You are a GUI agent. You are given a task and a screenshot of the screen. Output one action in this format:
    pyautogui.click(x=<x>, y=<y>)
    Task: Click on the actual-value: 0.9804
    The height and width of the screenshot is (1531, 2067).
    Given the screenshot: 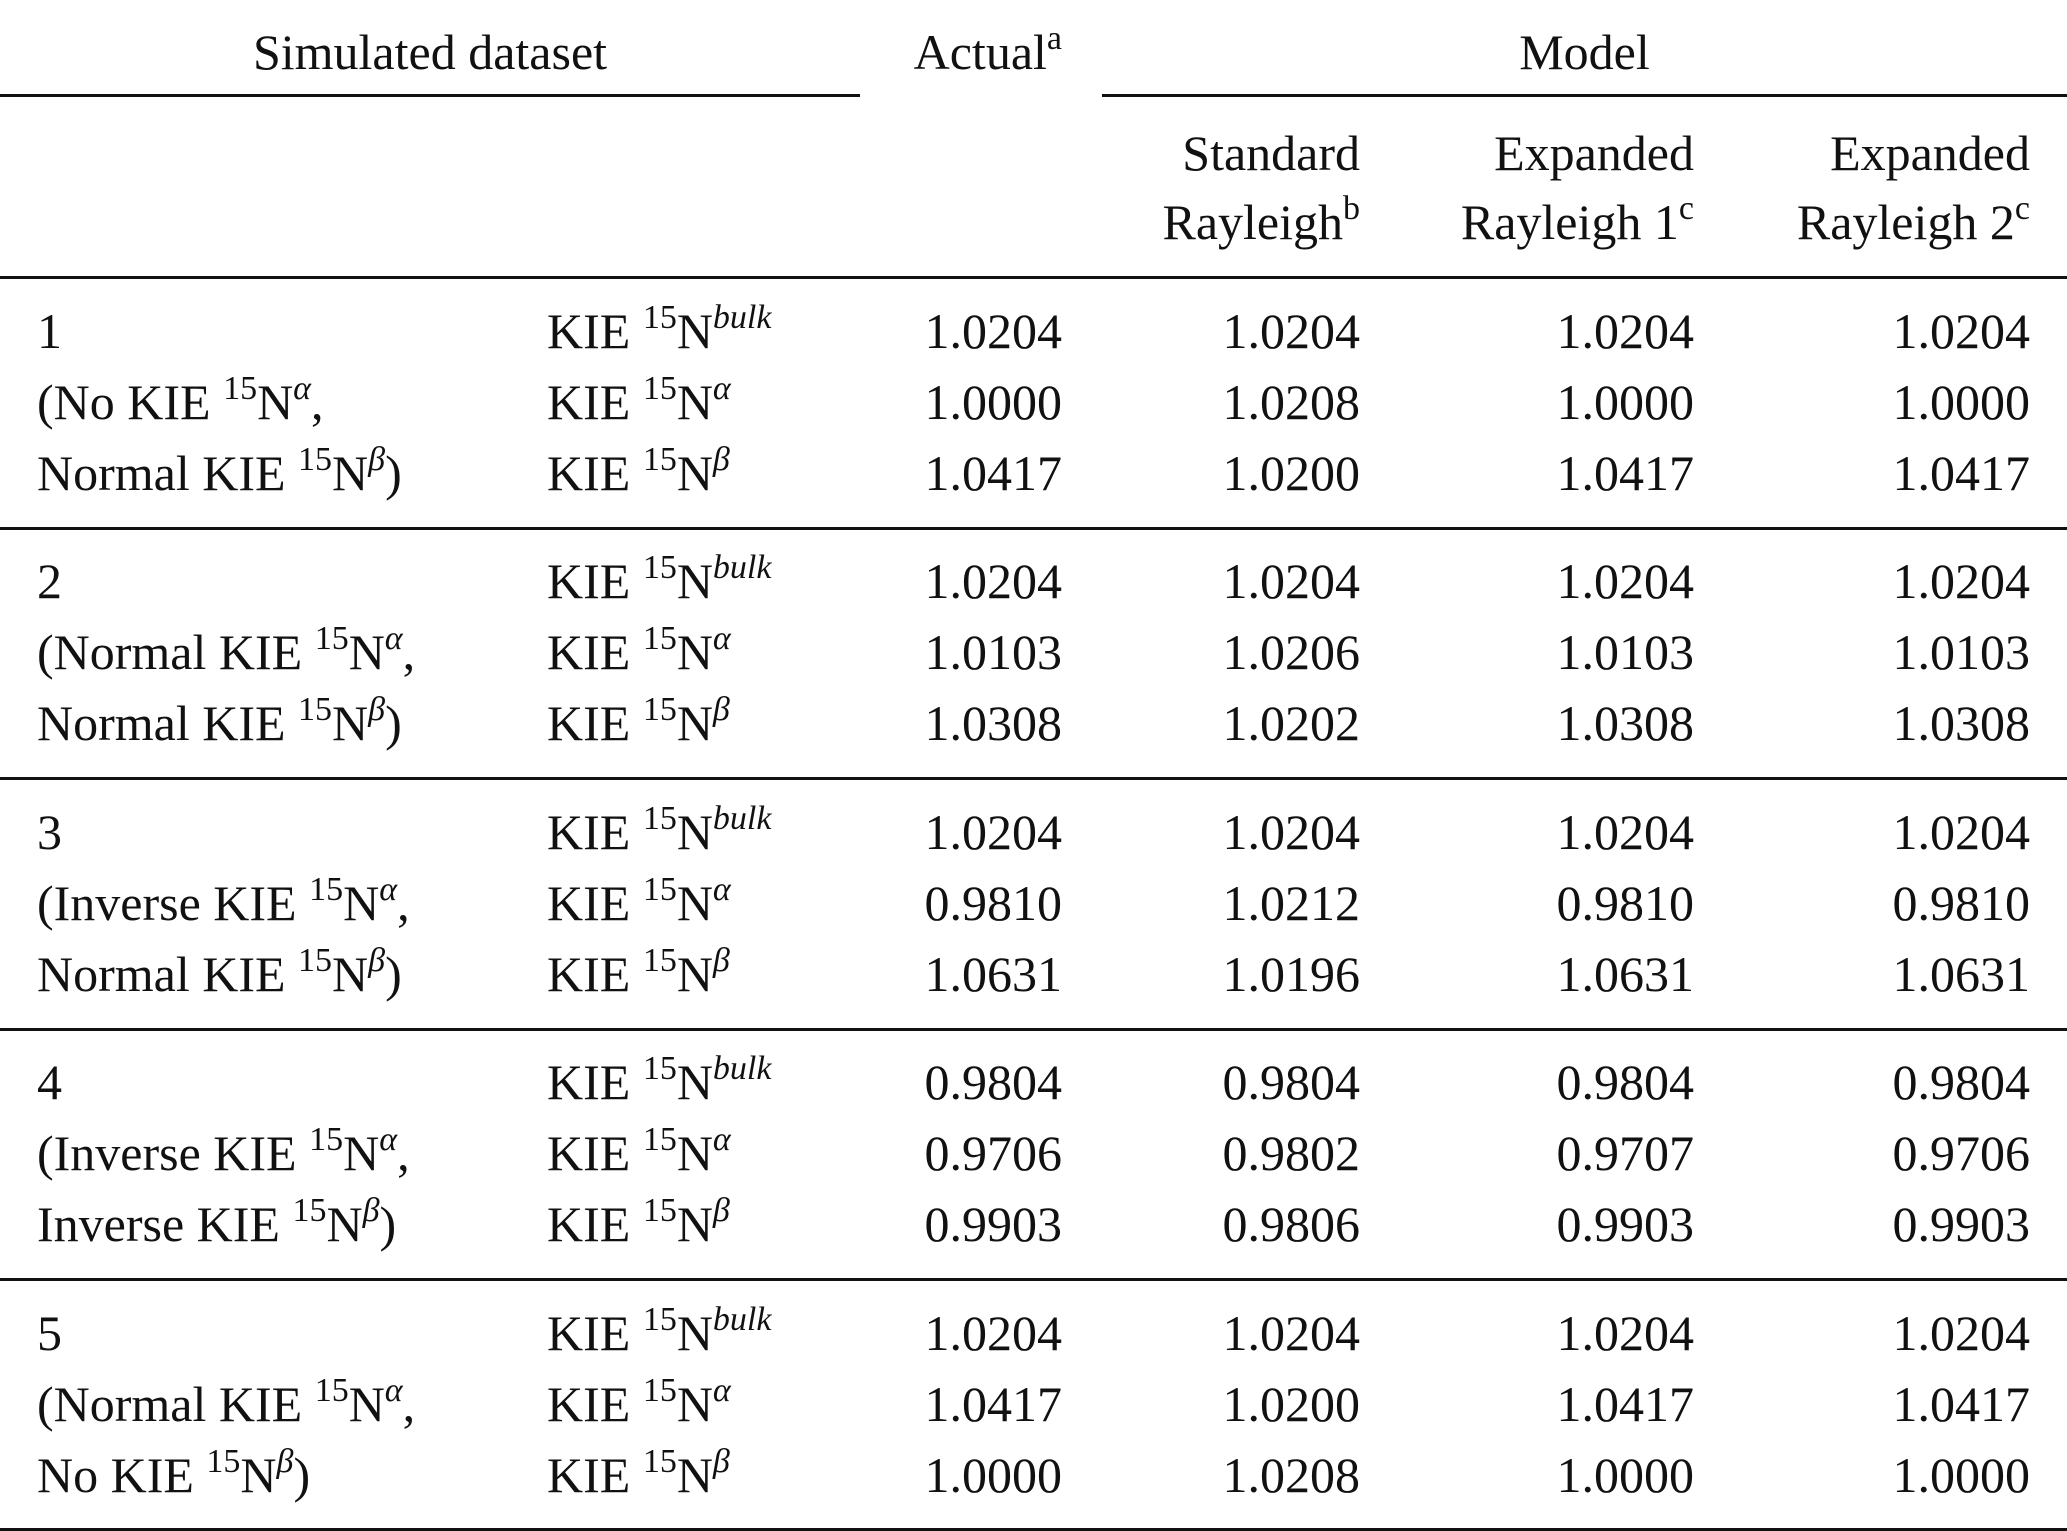 What is the action you would take?
    pyautogui.click(x=993, y=1082)
    